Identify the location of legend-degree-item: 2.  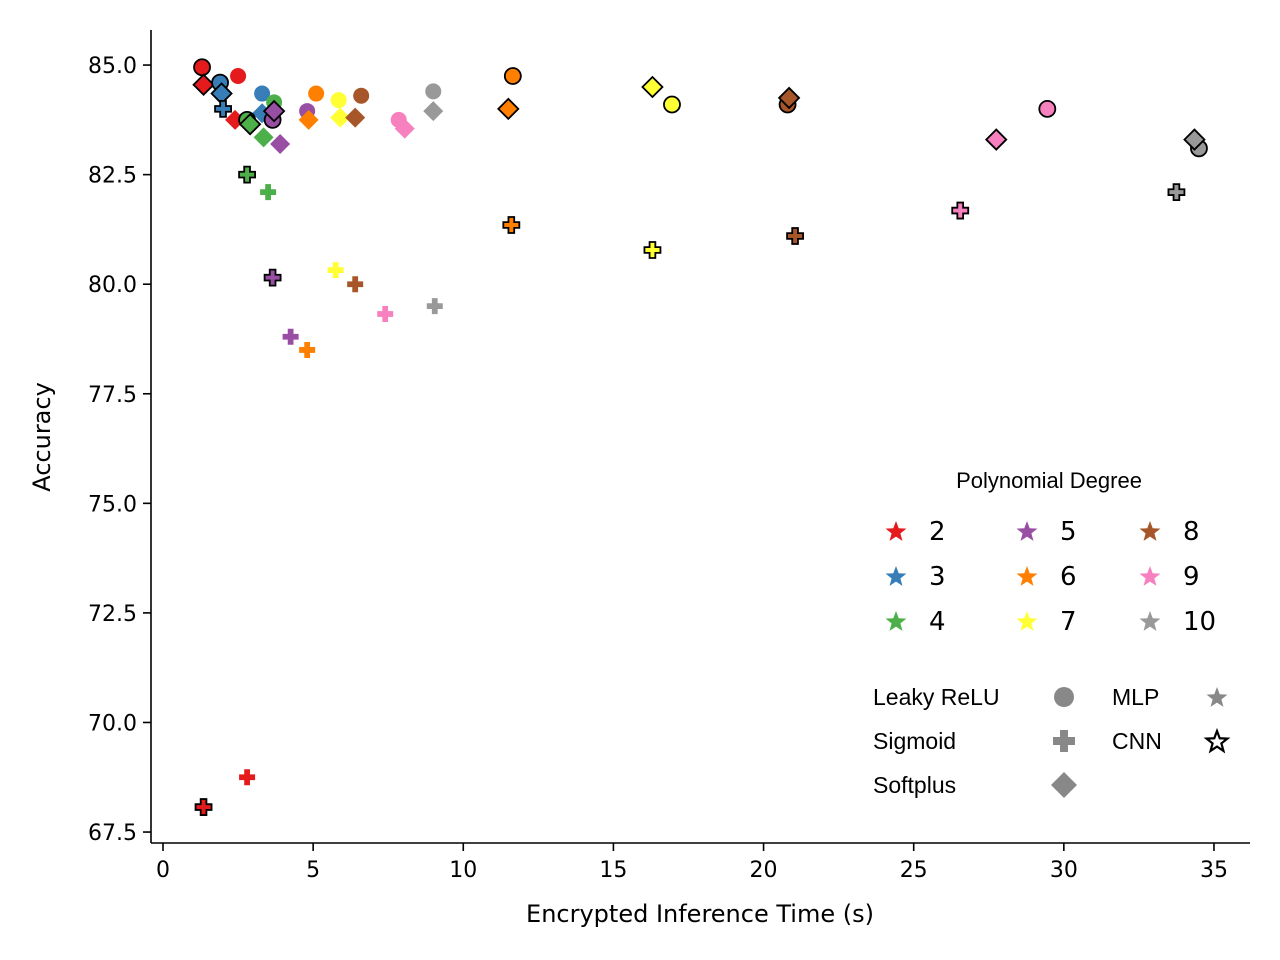
(915, 532).